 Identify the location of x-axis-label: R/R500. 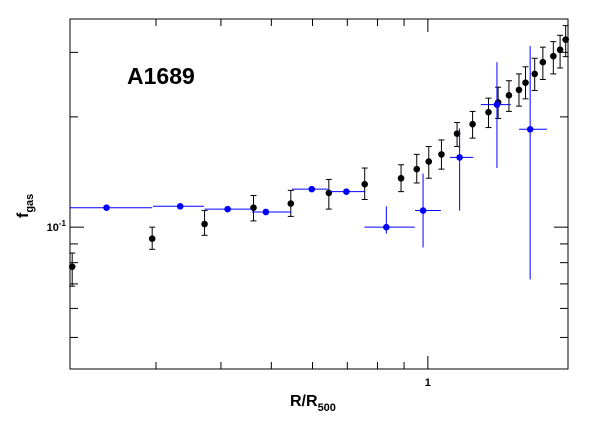
(313, 403).